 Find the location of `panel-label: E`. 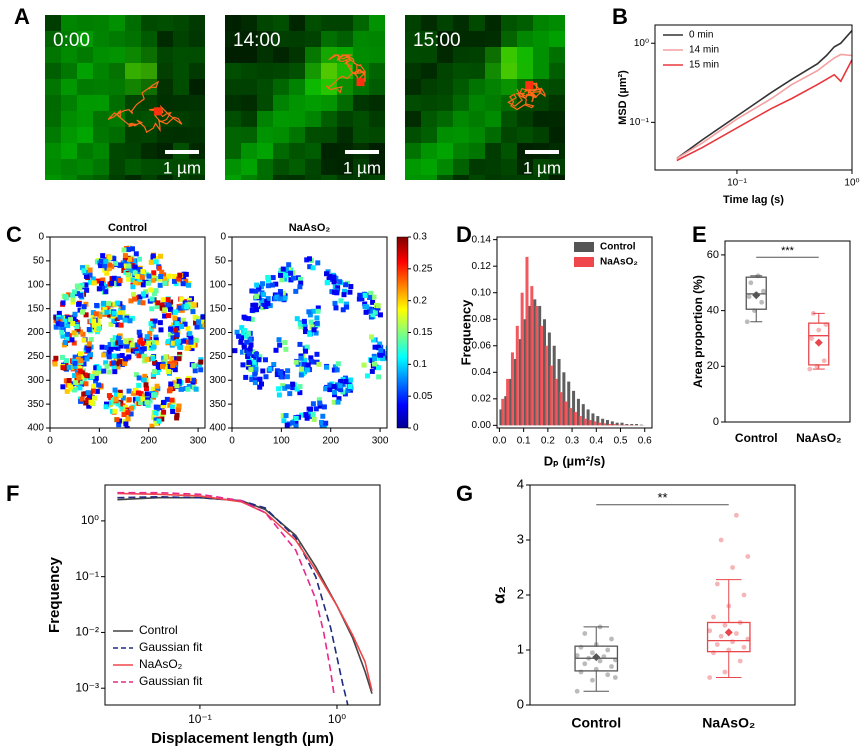

panel-label: E is located at coordinates (699, 234).